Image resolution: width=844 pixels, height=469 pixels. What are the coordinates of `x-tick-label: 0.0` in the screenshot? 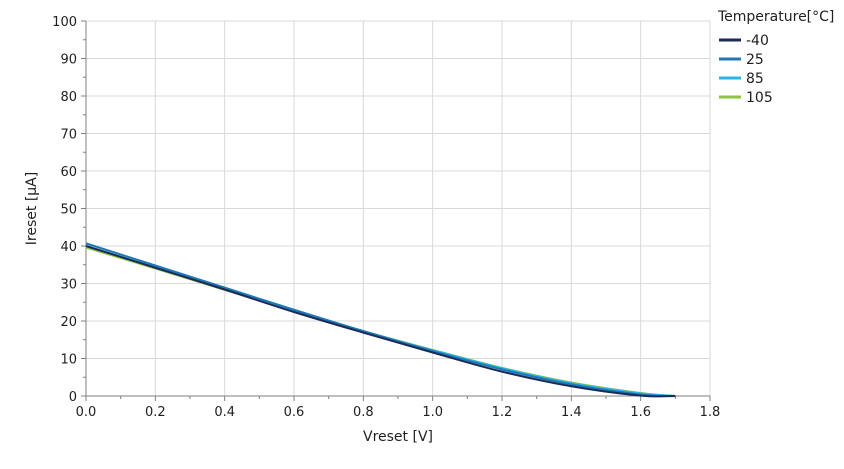 It's located at (86, 412).